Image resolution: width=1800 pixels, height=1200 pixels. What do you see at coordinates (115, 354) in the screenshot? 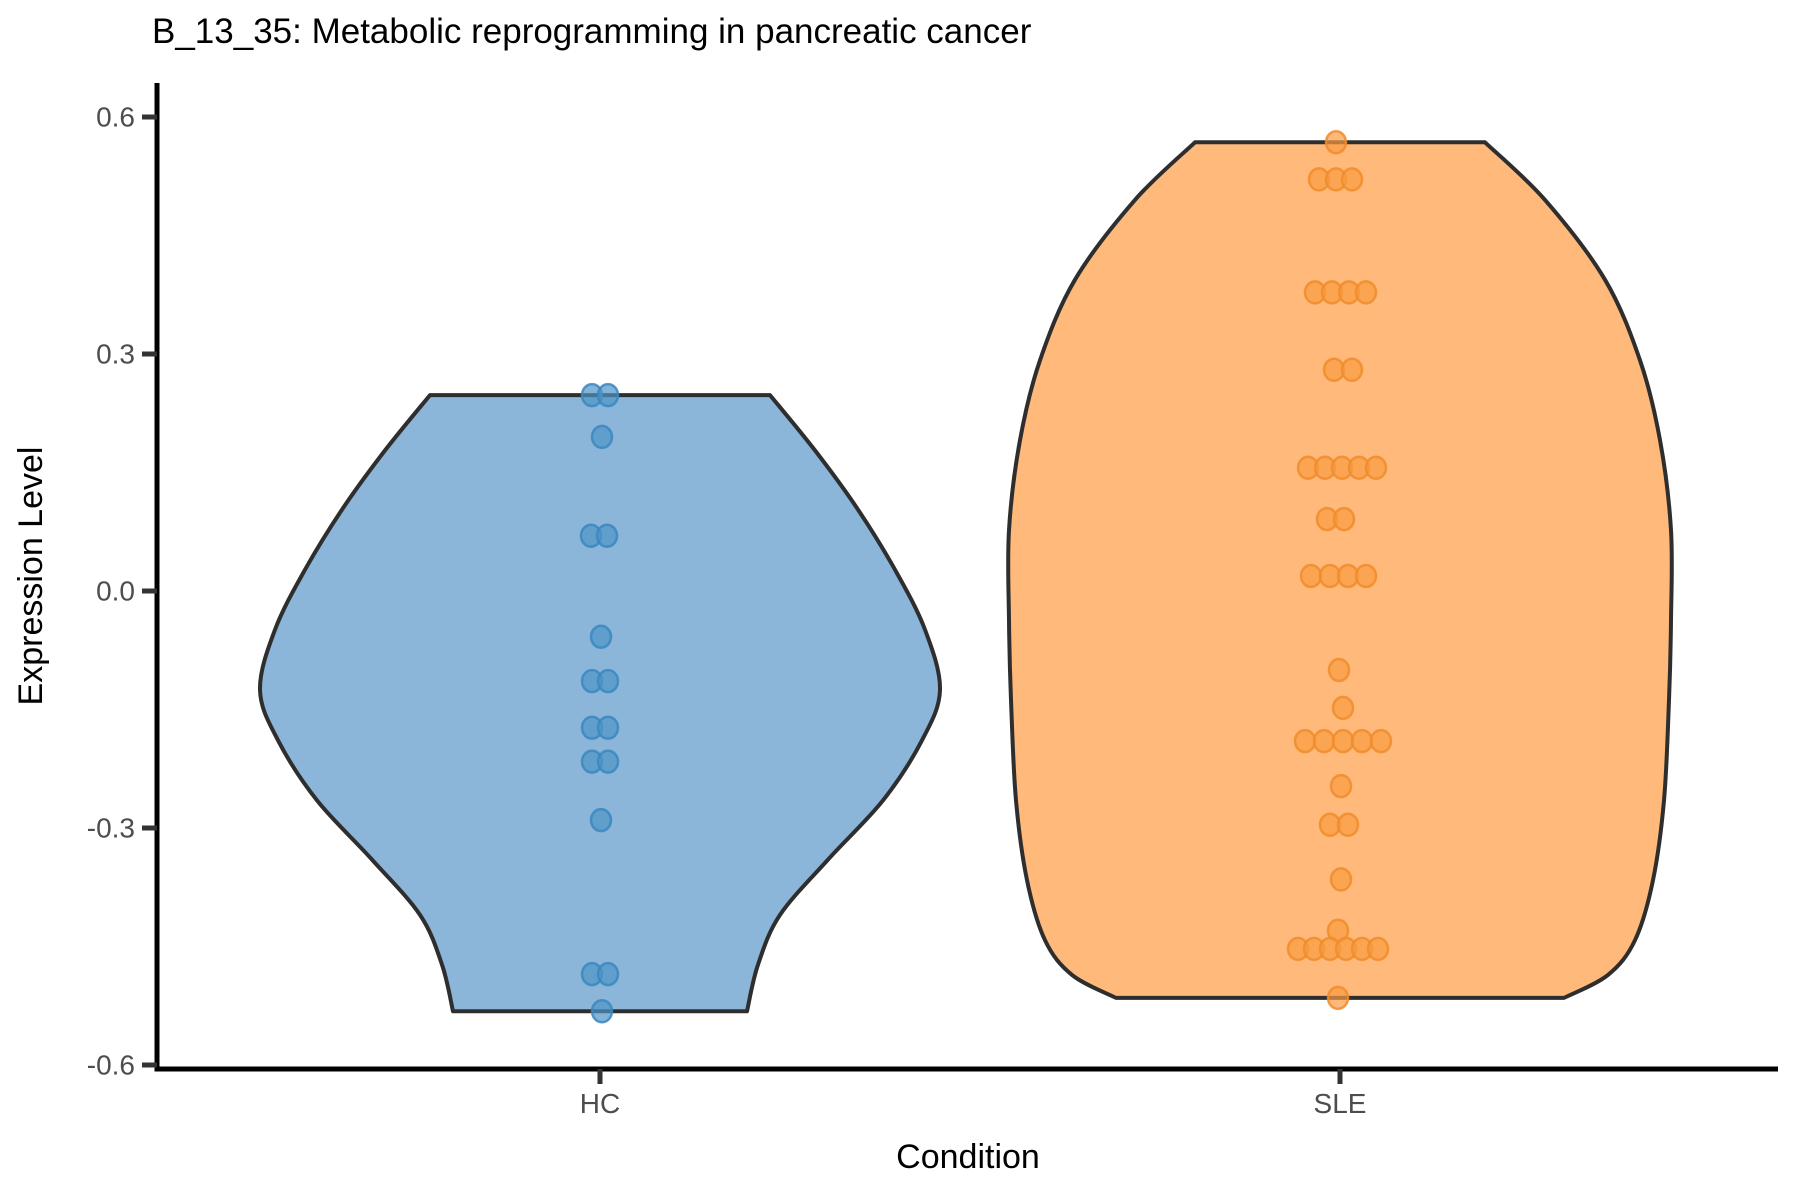
I see `y-tick-label: 0.3` at bounding box center [115, 354].